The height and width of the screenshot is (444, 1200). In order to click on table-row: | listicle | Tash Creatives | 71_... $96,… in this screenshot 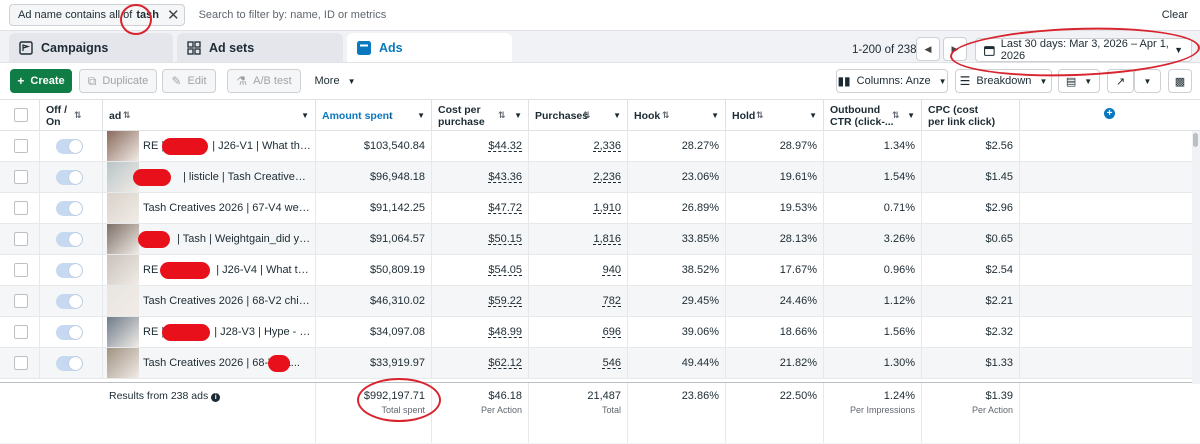, I will do `click(596, 177)`.